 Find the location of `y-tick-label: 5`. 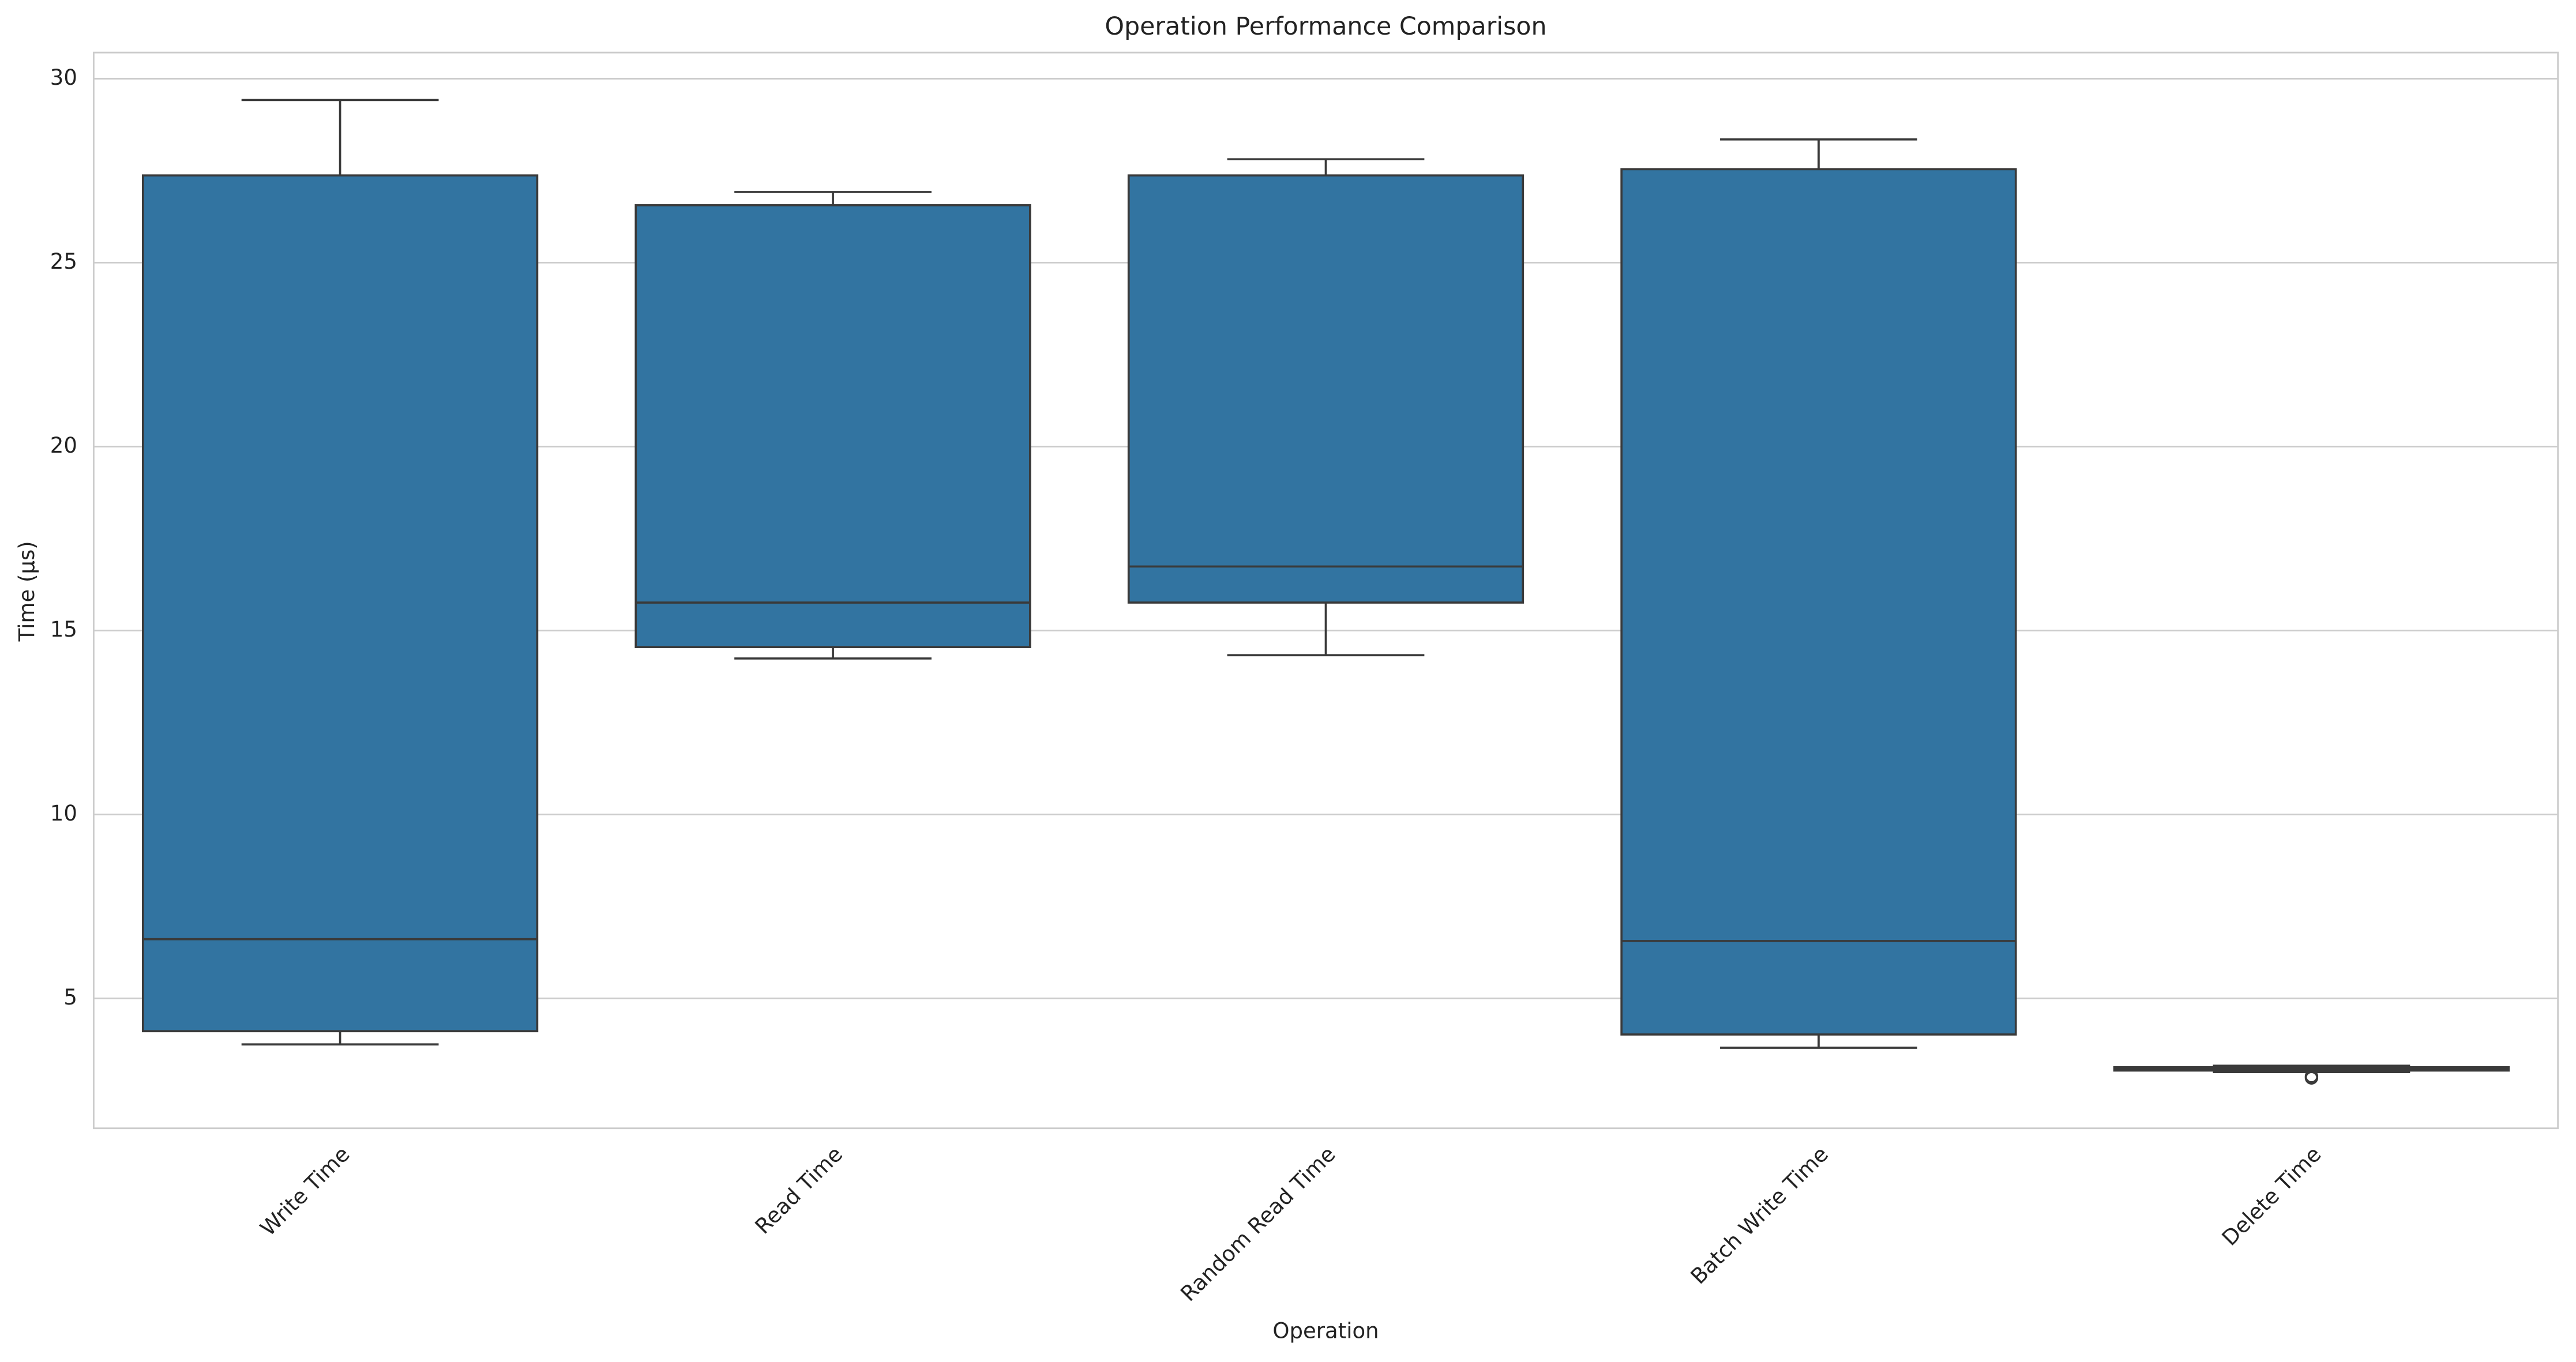

y-tick-label: 5 is located at coordinates (70, 997).